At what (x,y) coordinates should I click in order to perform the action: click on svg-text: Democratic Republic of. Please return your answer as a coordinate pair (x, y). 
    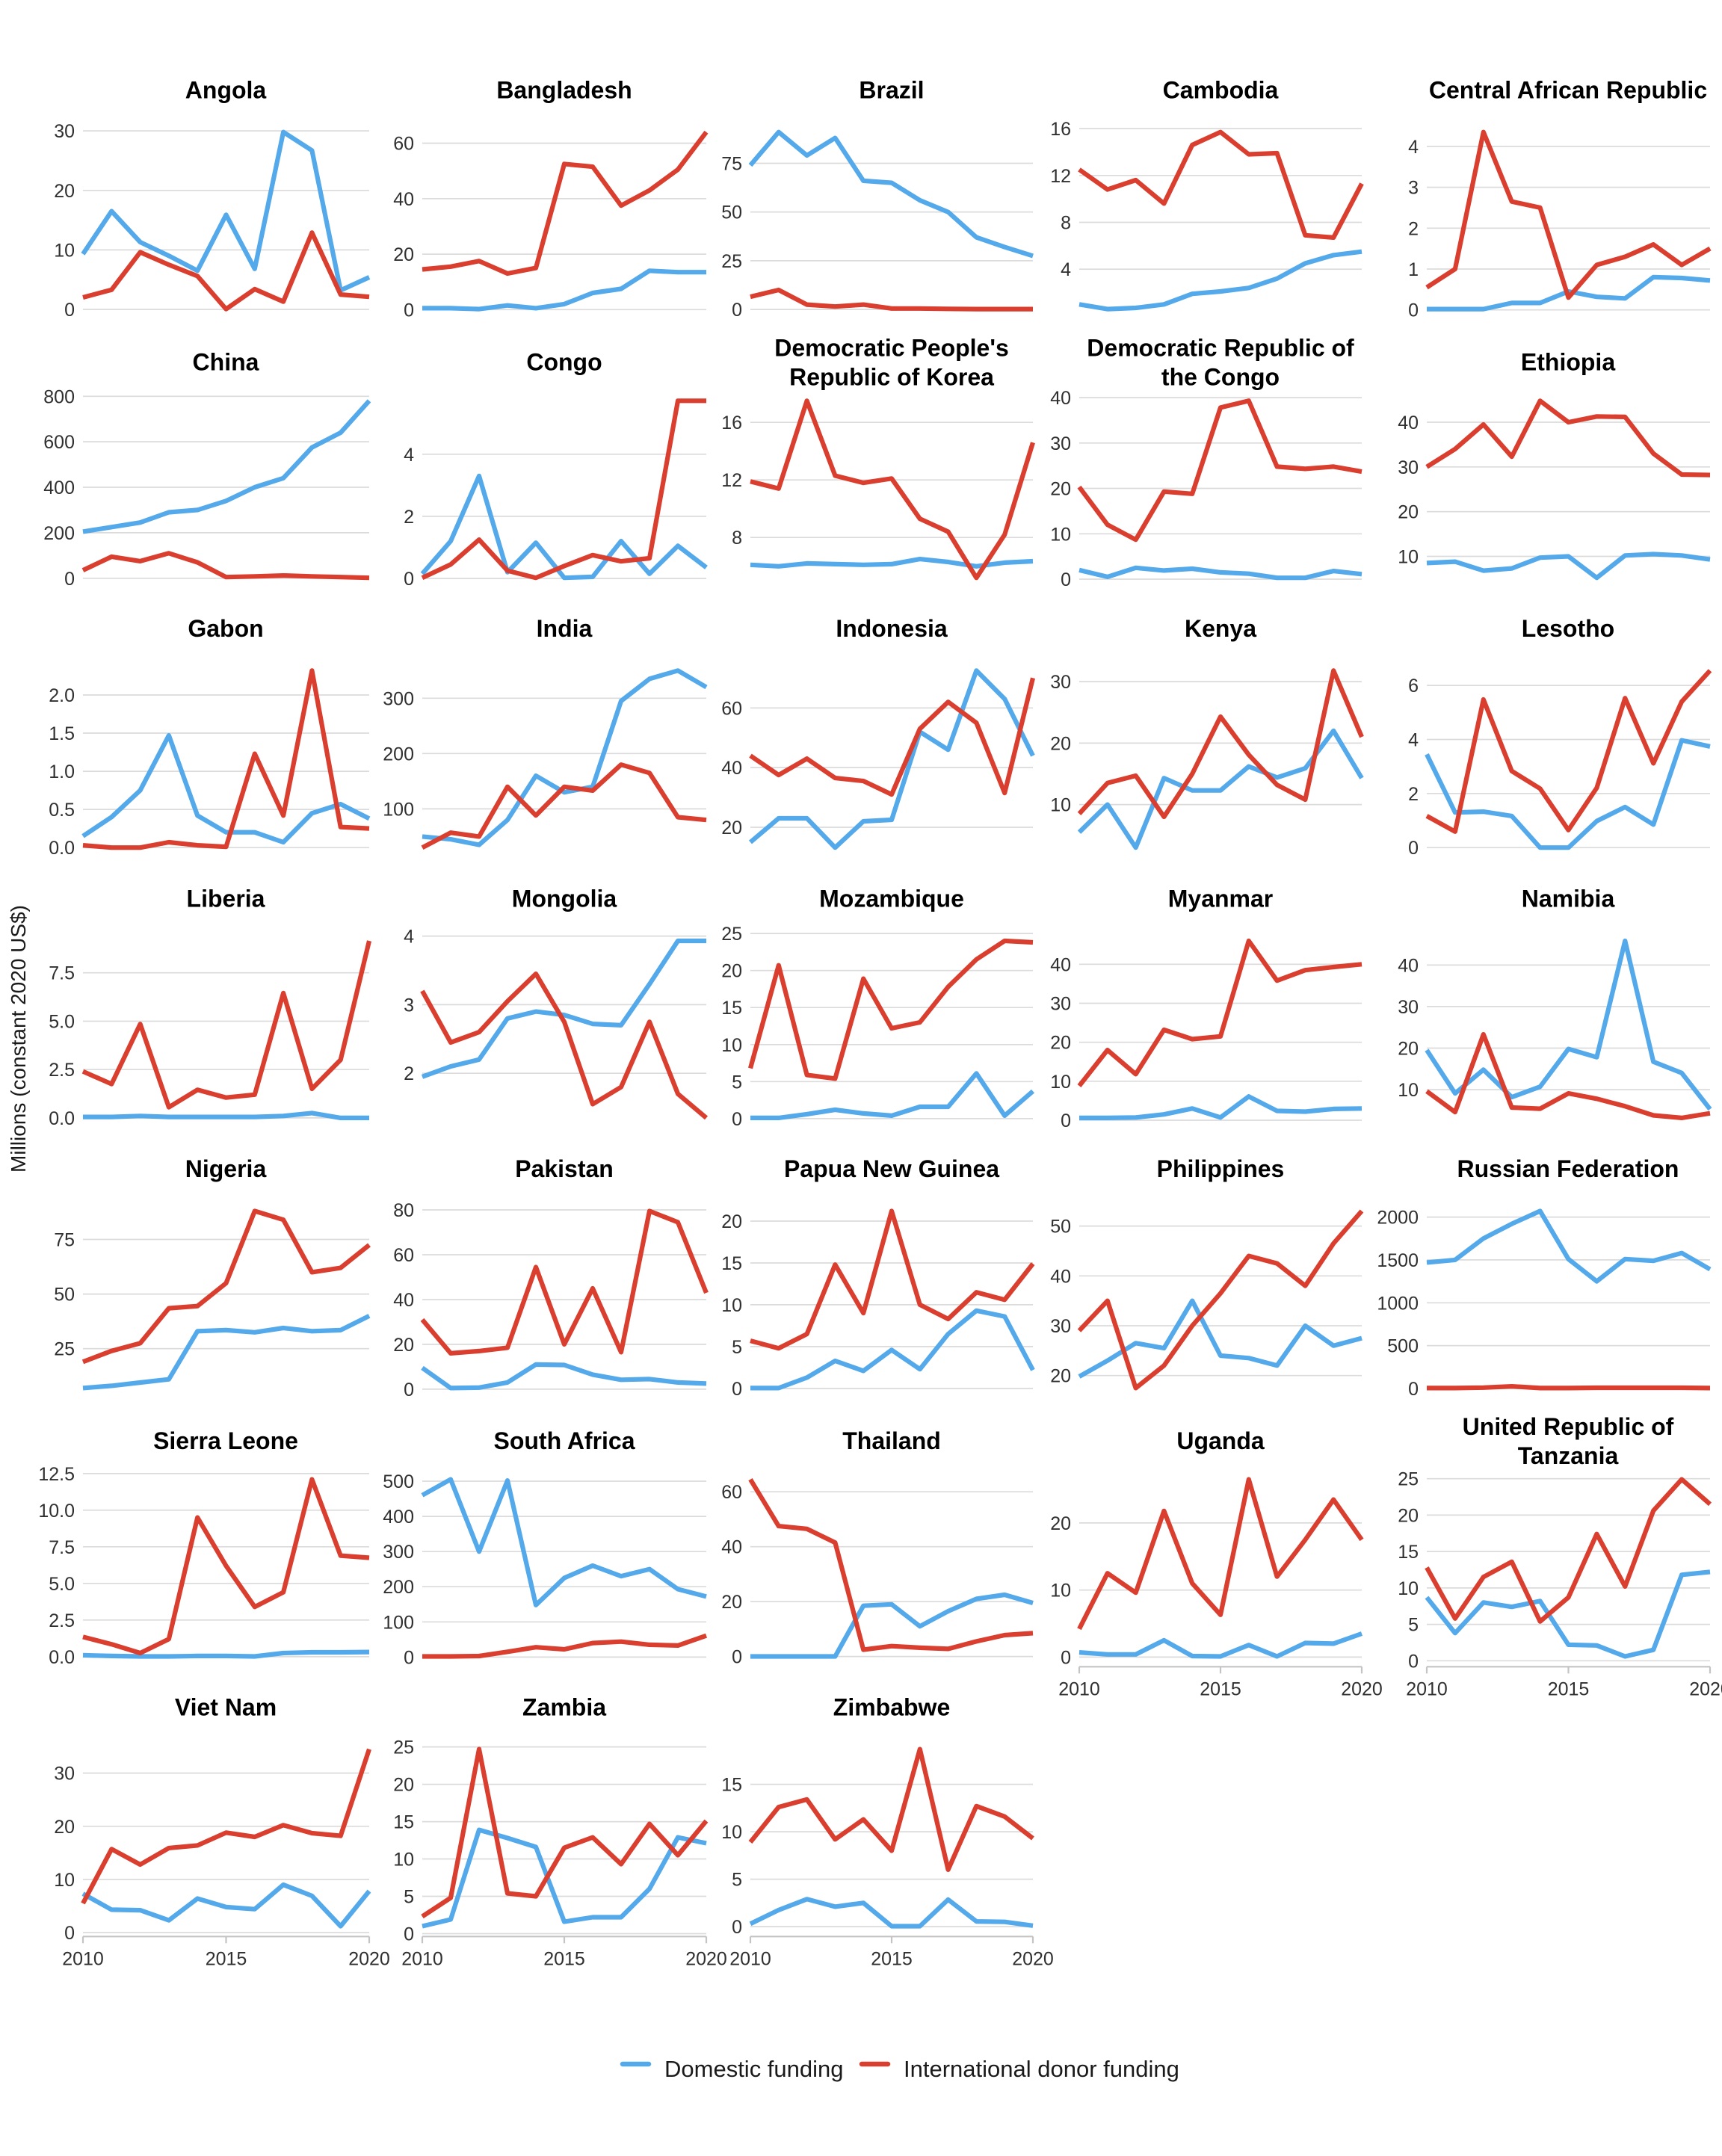
    Looking at the image, I should click on (1221, 348).